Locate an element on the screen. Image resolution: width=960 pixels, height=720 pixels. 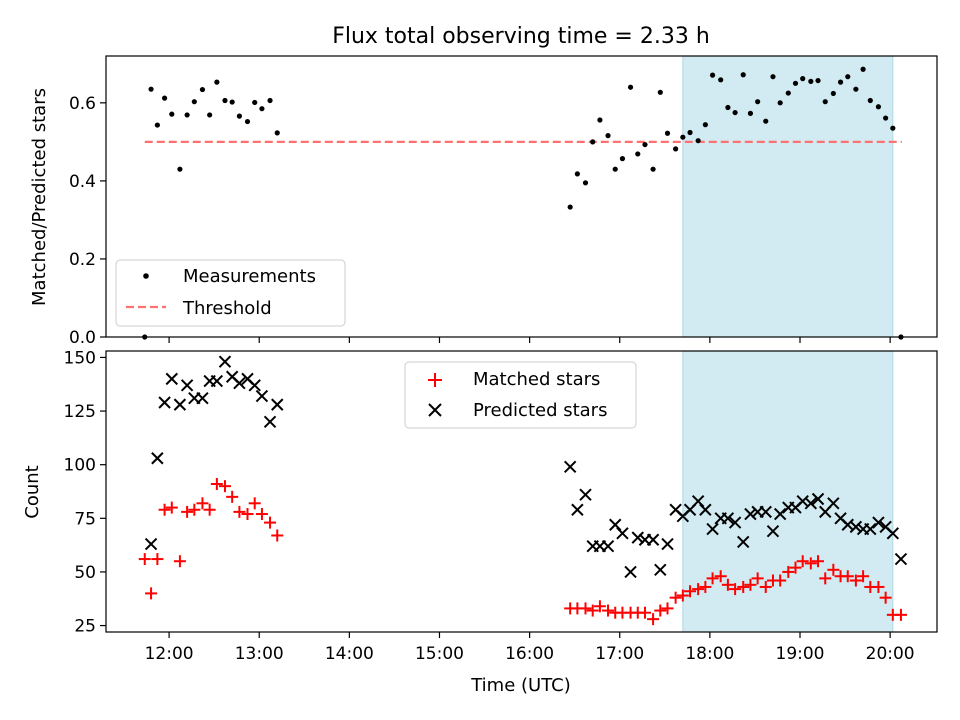
top-legend-box is located at coordinates (230, 293).